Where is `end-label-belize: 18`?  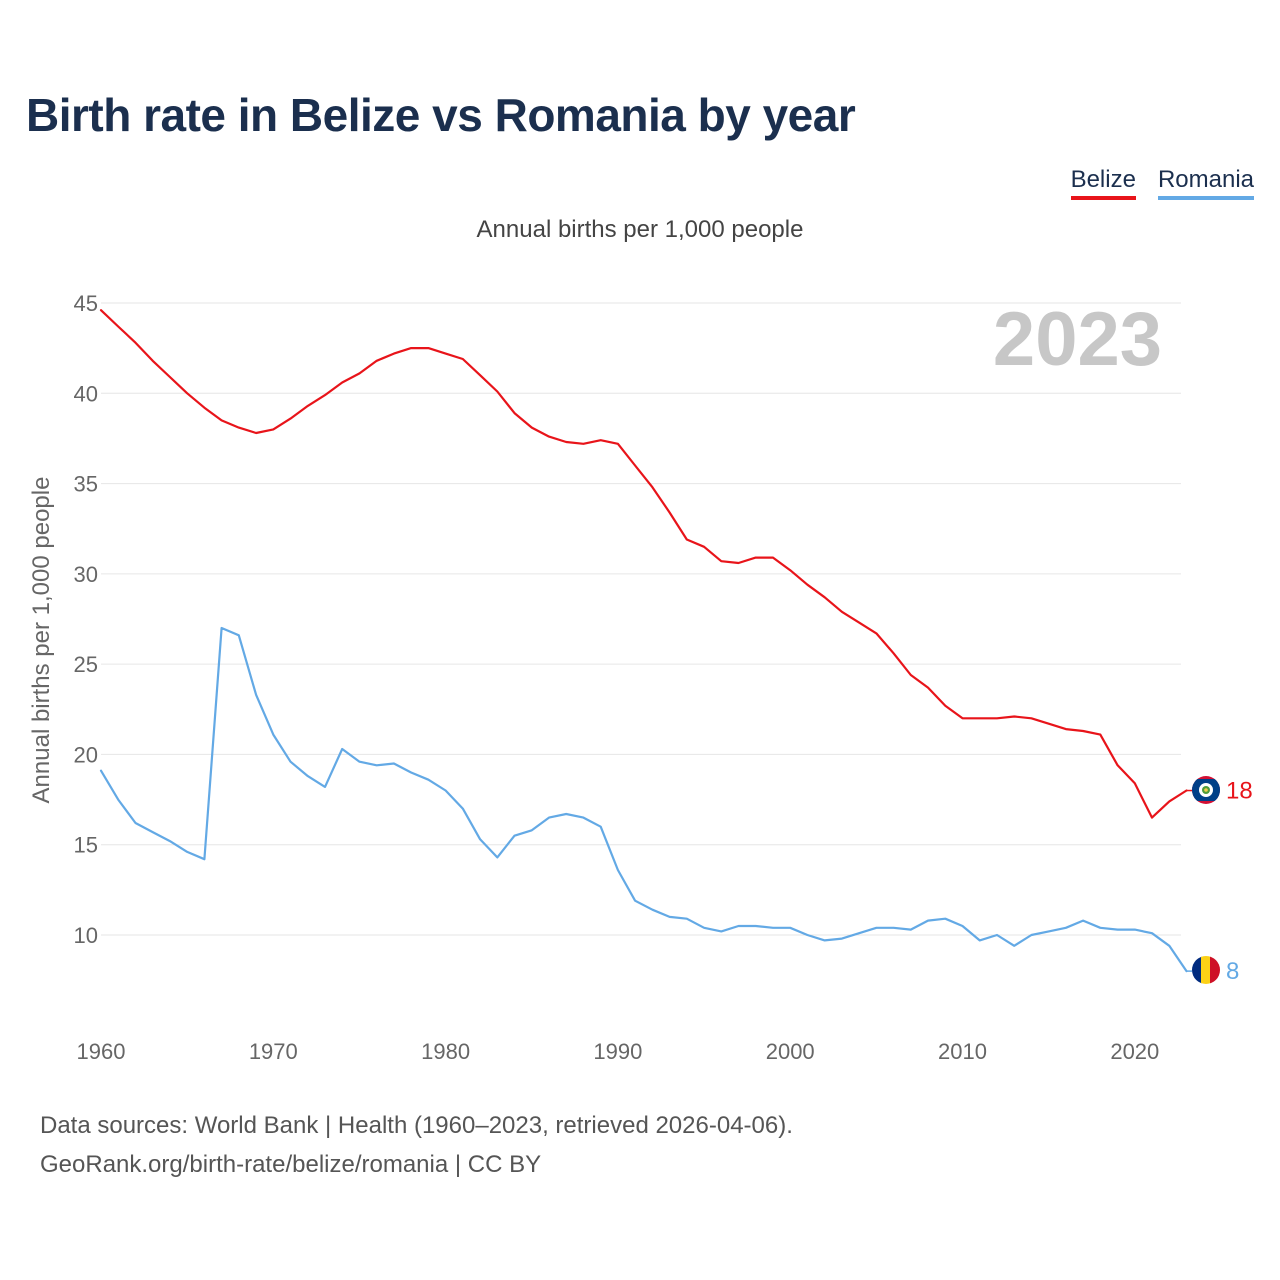
end-label-belize: 18 is located at coordinates (1239, 791).